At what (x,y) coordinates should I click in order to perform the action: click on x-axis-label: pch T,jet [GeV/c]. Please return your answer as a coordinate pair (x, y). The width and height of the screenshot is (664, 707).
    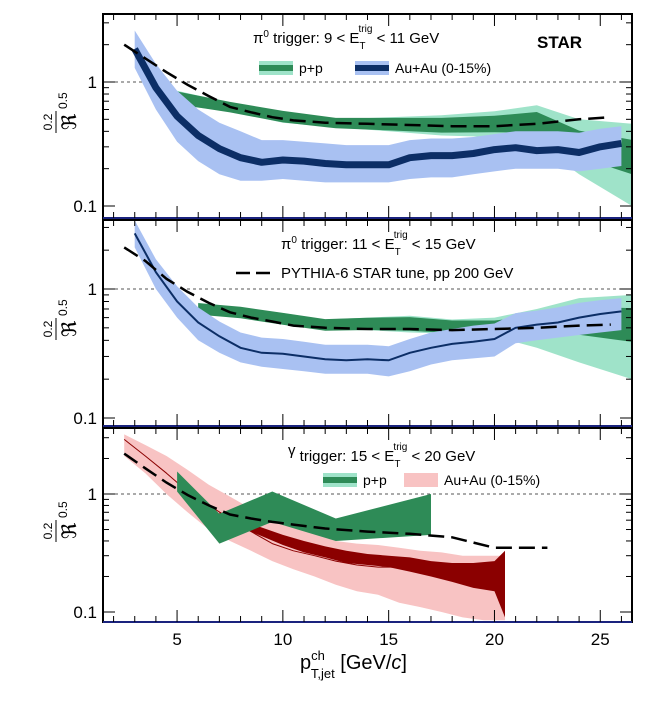
    Looking at the image, I should click on (353, 664).